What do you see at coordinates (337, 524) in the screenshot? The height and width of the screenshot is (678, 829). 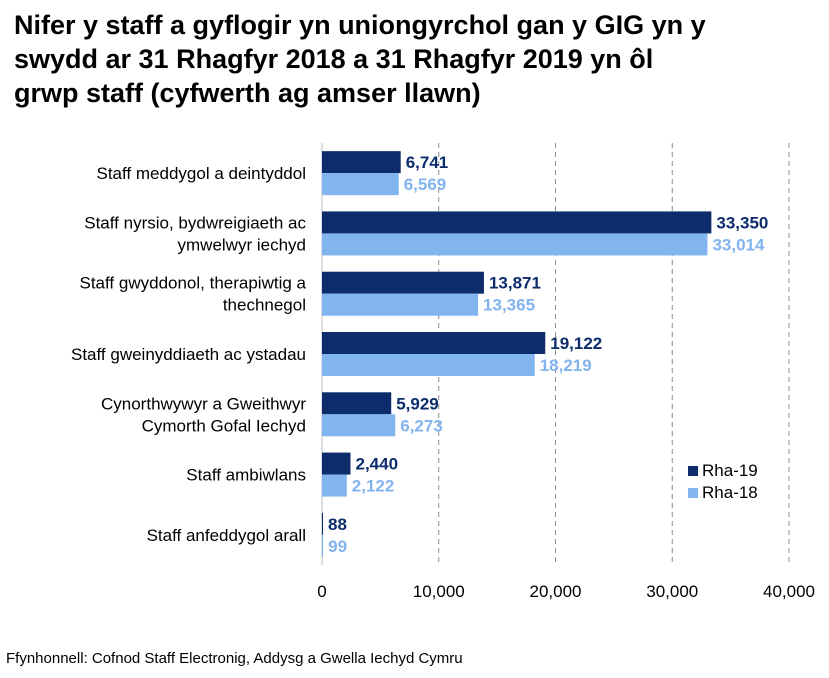 I see `data-label: 88` at bounding box center [337, 524].